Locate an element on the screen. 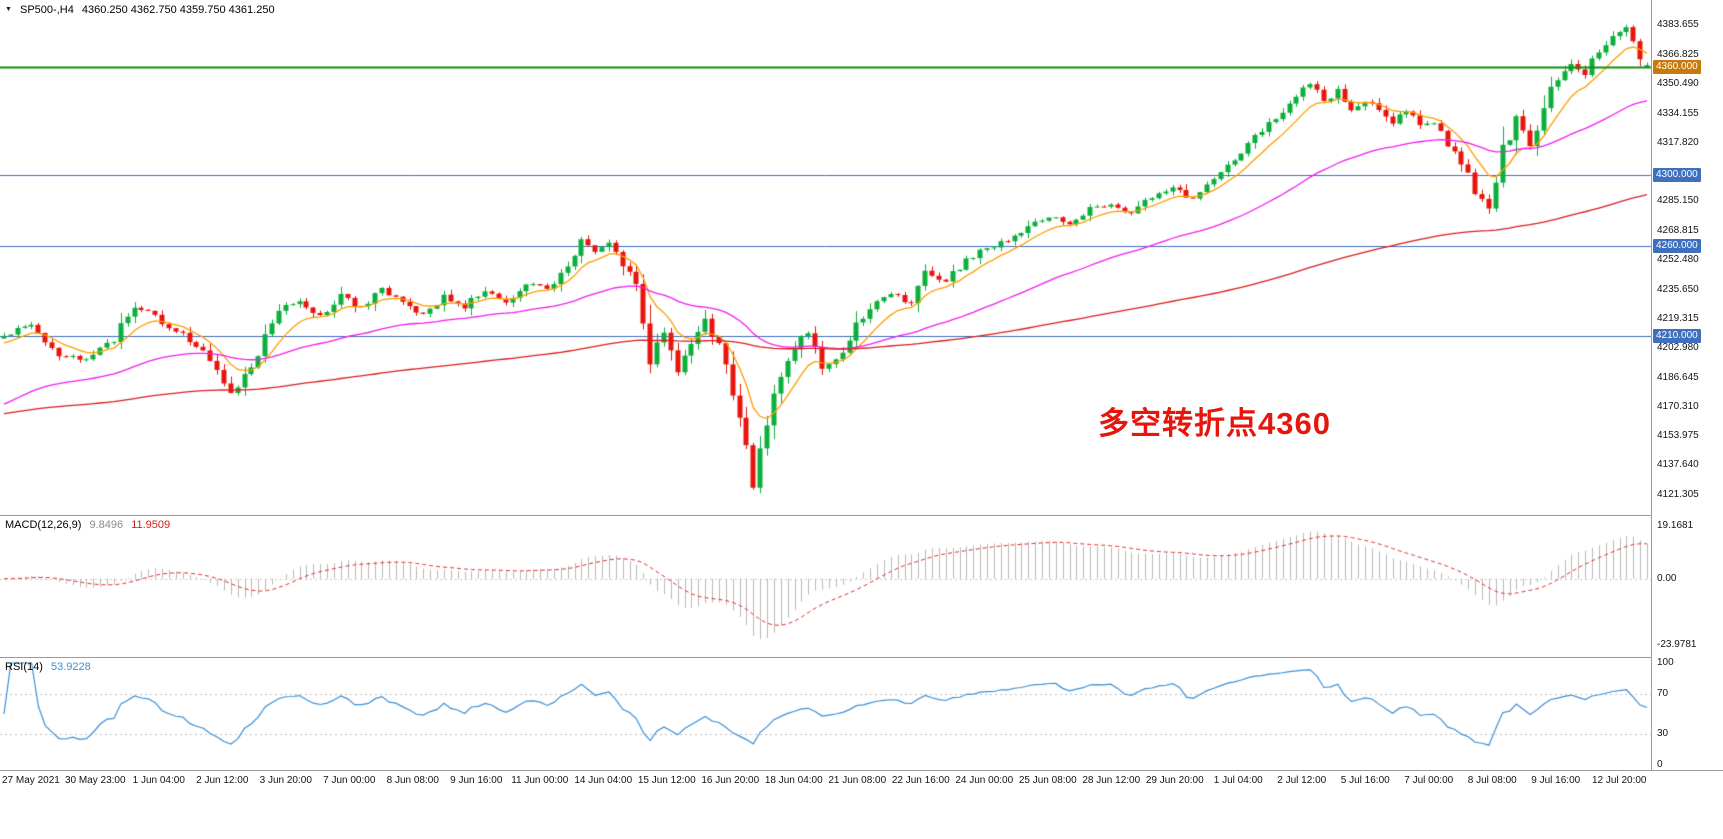  time-axis-label: 24 Jun 00:00 is located at coordinates (984, 780).